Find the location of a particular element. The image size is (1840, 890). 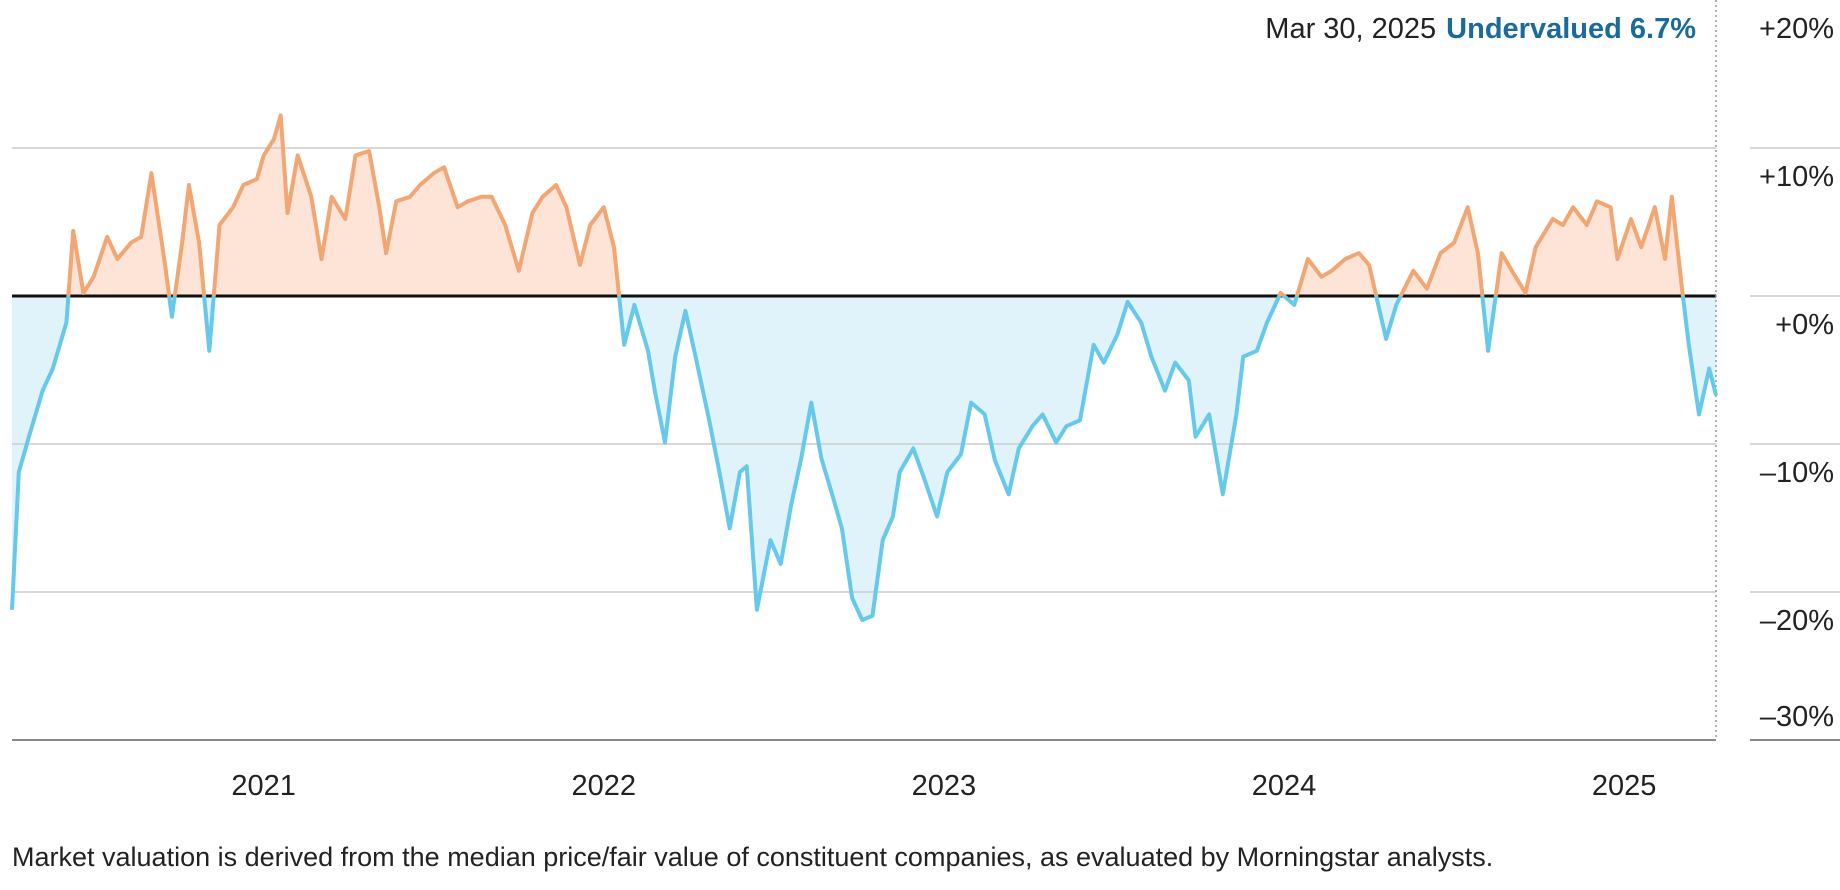

x-tick-label: 2025 is located at coordinates (1624, 786).